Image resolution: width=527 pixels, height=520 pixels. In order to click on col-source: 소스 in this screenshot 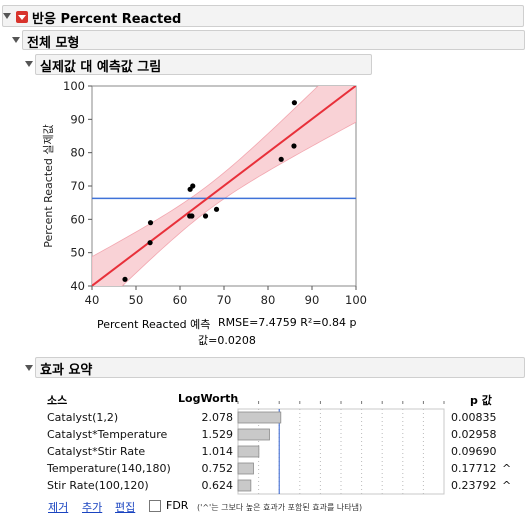, I will do `click(57, 400)`.